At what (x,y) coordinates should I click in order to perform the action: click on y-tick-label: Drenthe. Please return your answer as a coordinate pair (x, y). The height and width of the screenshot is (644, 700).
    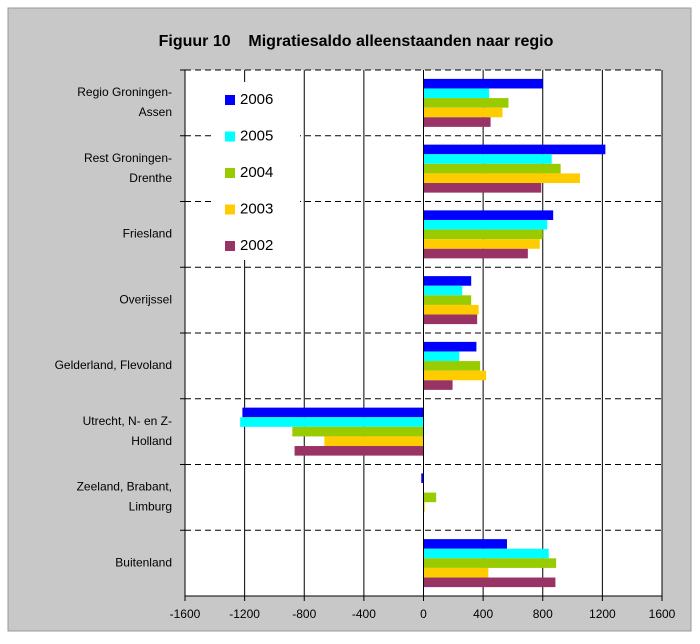
    Looking at the image, I should click on (150, 178).